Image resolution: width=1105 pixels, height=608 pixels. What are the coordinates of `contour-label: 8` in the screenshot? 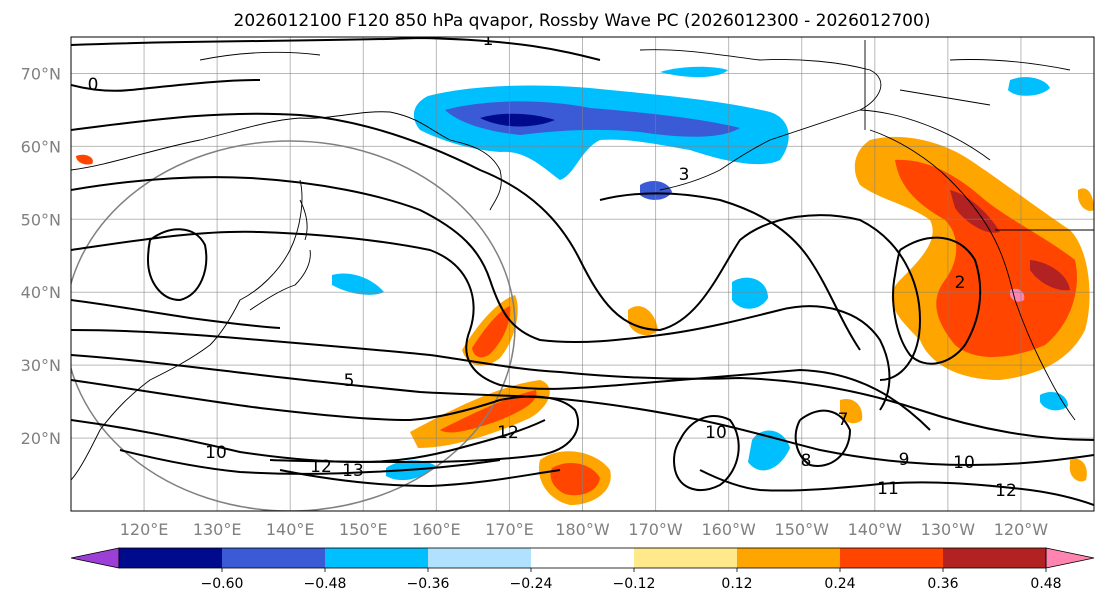 It's located at (806, 461).